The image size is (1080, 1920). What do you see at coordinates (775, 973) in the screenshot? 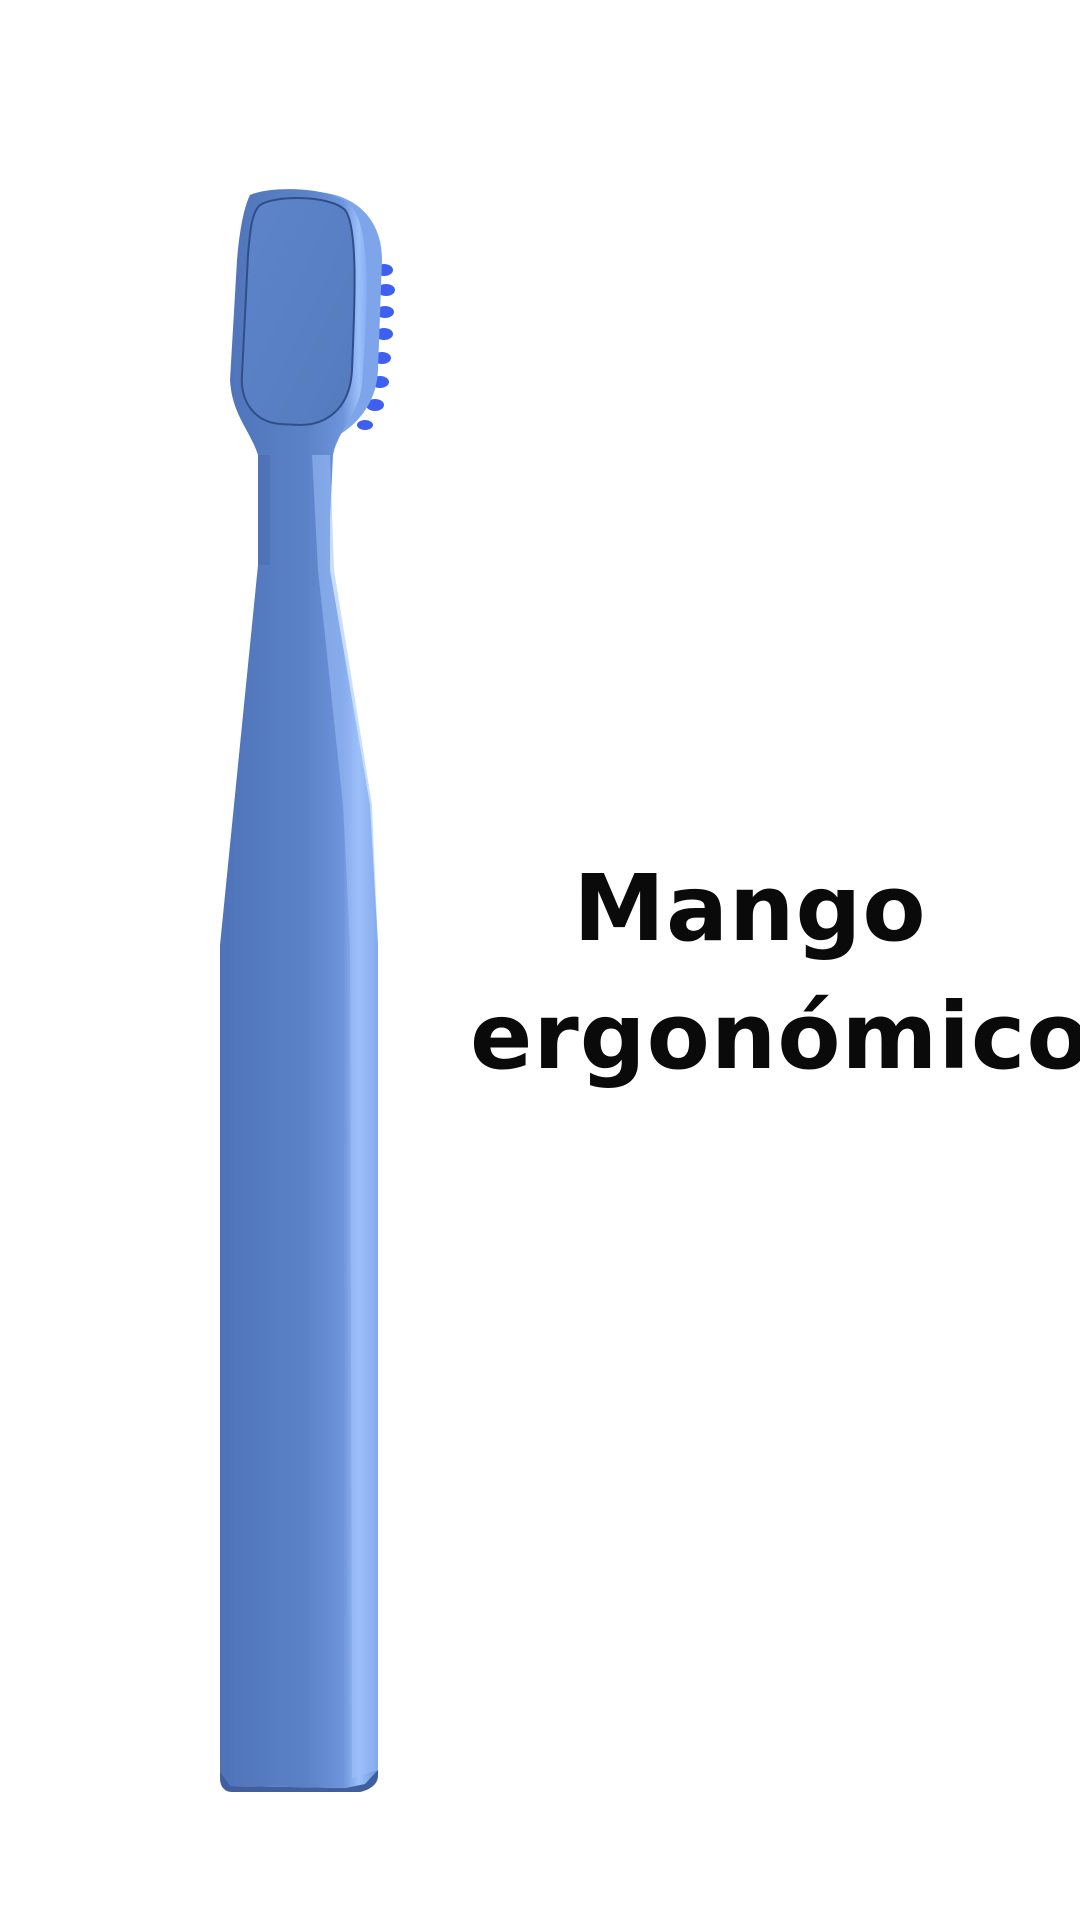
I see `caption: Mango ergonómico` at bounding box center [775, 973].